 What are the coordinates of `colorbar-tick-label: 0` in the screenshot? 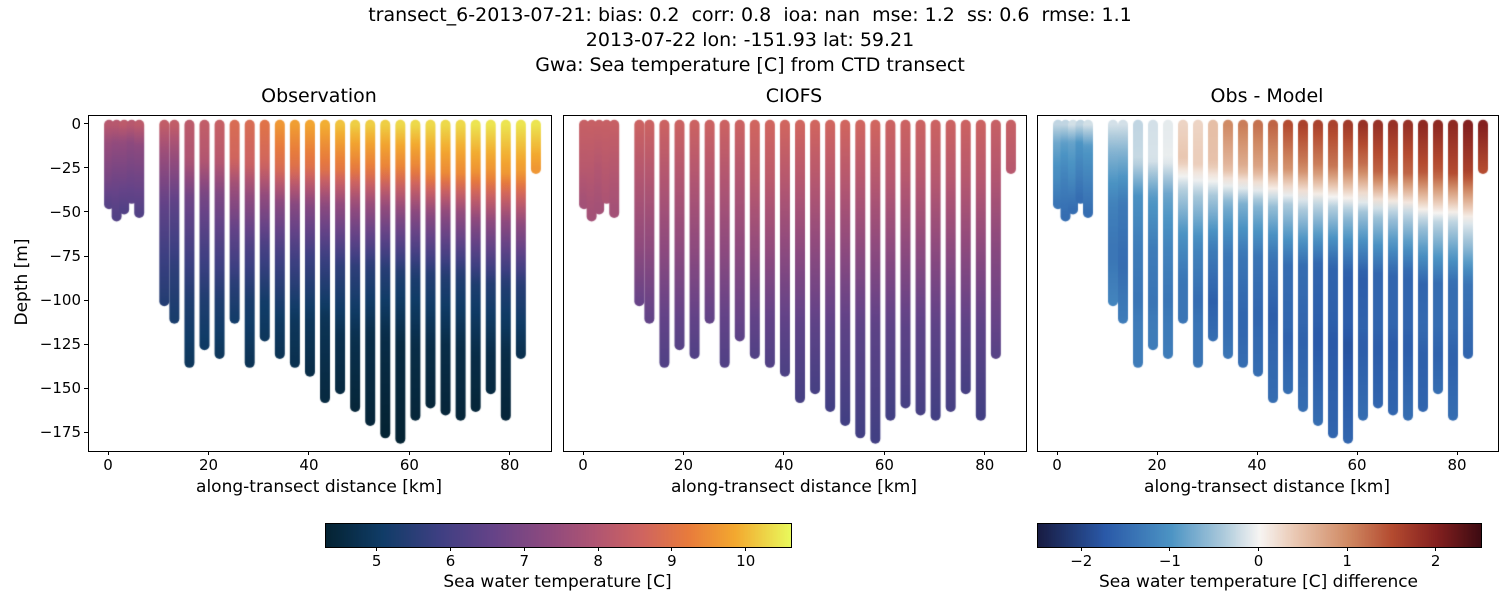 It's located at (1258, 561).